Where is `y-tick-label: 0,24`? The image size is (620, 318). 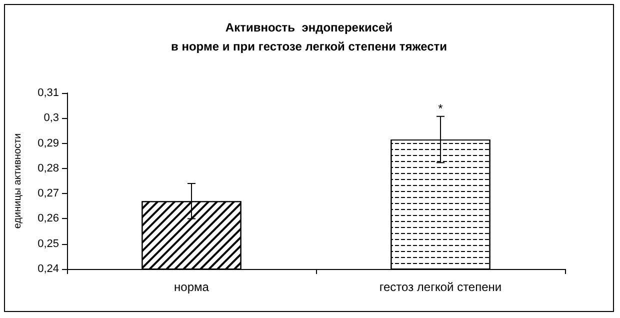
y-tick-label: 0,24 is located at coordinates (48, 269).